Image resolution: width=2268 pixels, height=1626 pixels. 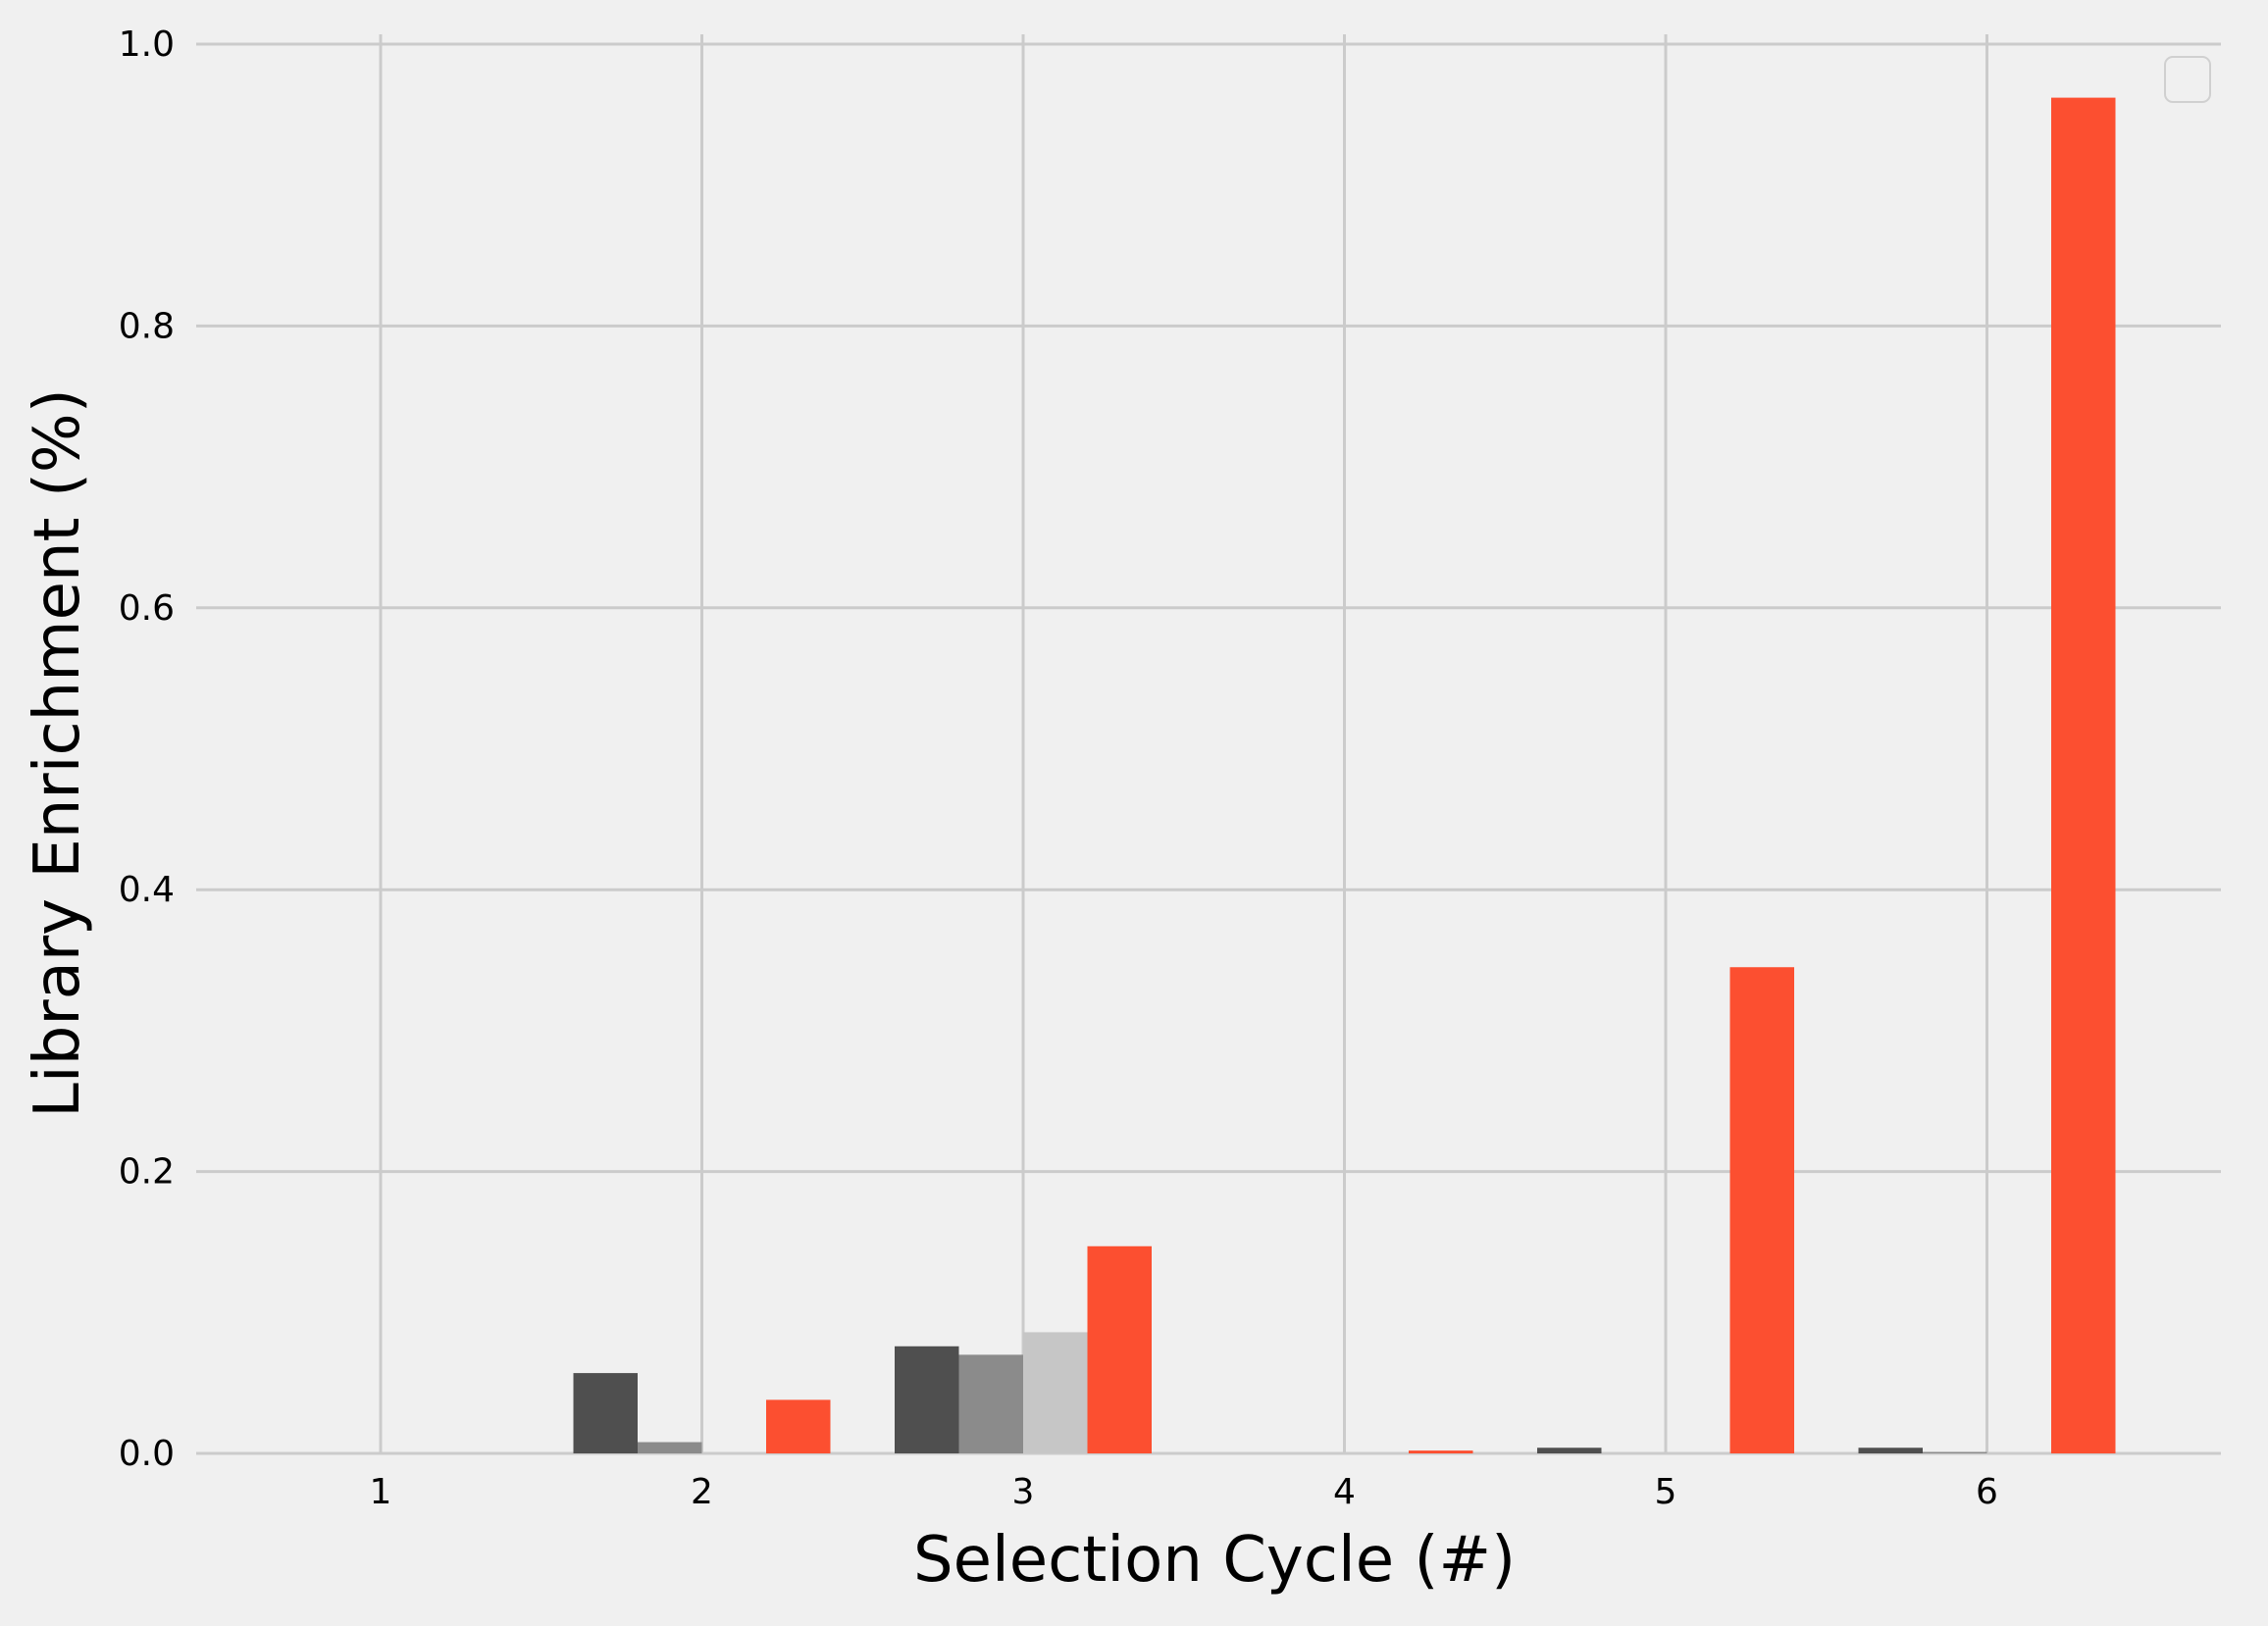 I want to click on x-tick-label: 2, so click(x=702, y=1492).